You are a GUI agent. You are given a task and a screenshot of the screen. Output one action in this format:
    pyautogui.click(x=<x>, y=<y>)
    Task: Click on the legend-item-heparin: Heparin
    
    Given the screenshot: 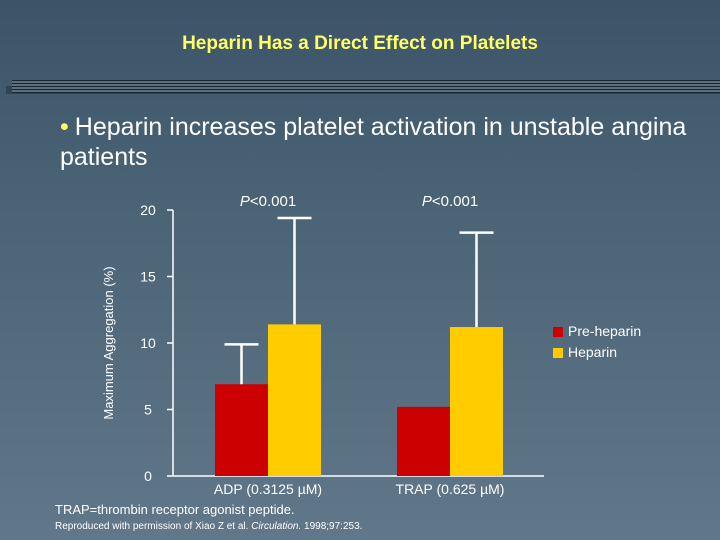 What is the action you would take?
    pyautogui.click(x=597, y=352)
    